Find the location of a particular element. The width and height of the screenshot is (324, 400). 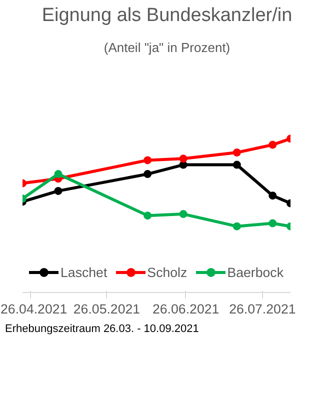

x-tick-label: 26.04.2021 is located at coordinates (34, 309).